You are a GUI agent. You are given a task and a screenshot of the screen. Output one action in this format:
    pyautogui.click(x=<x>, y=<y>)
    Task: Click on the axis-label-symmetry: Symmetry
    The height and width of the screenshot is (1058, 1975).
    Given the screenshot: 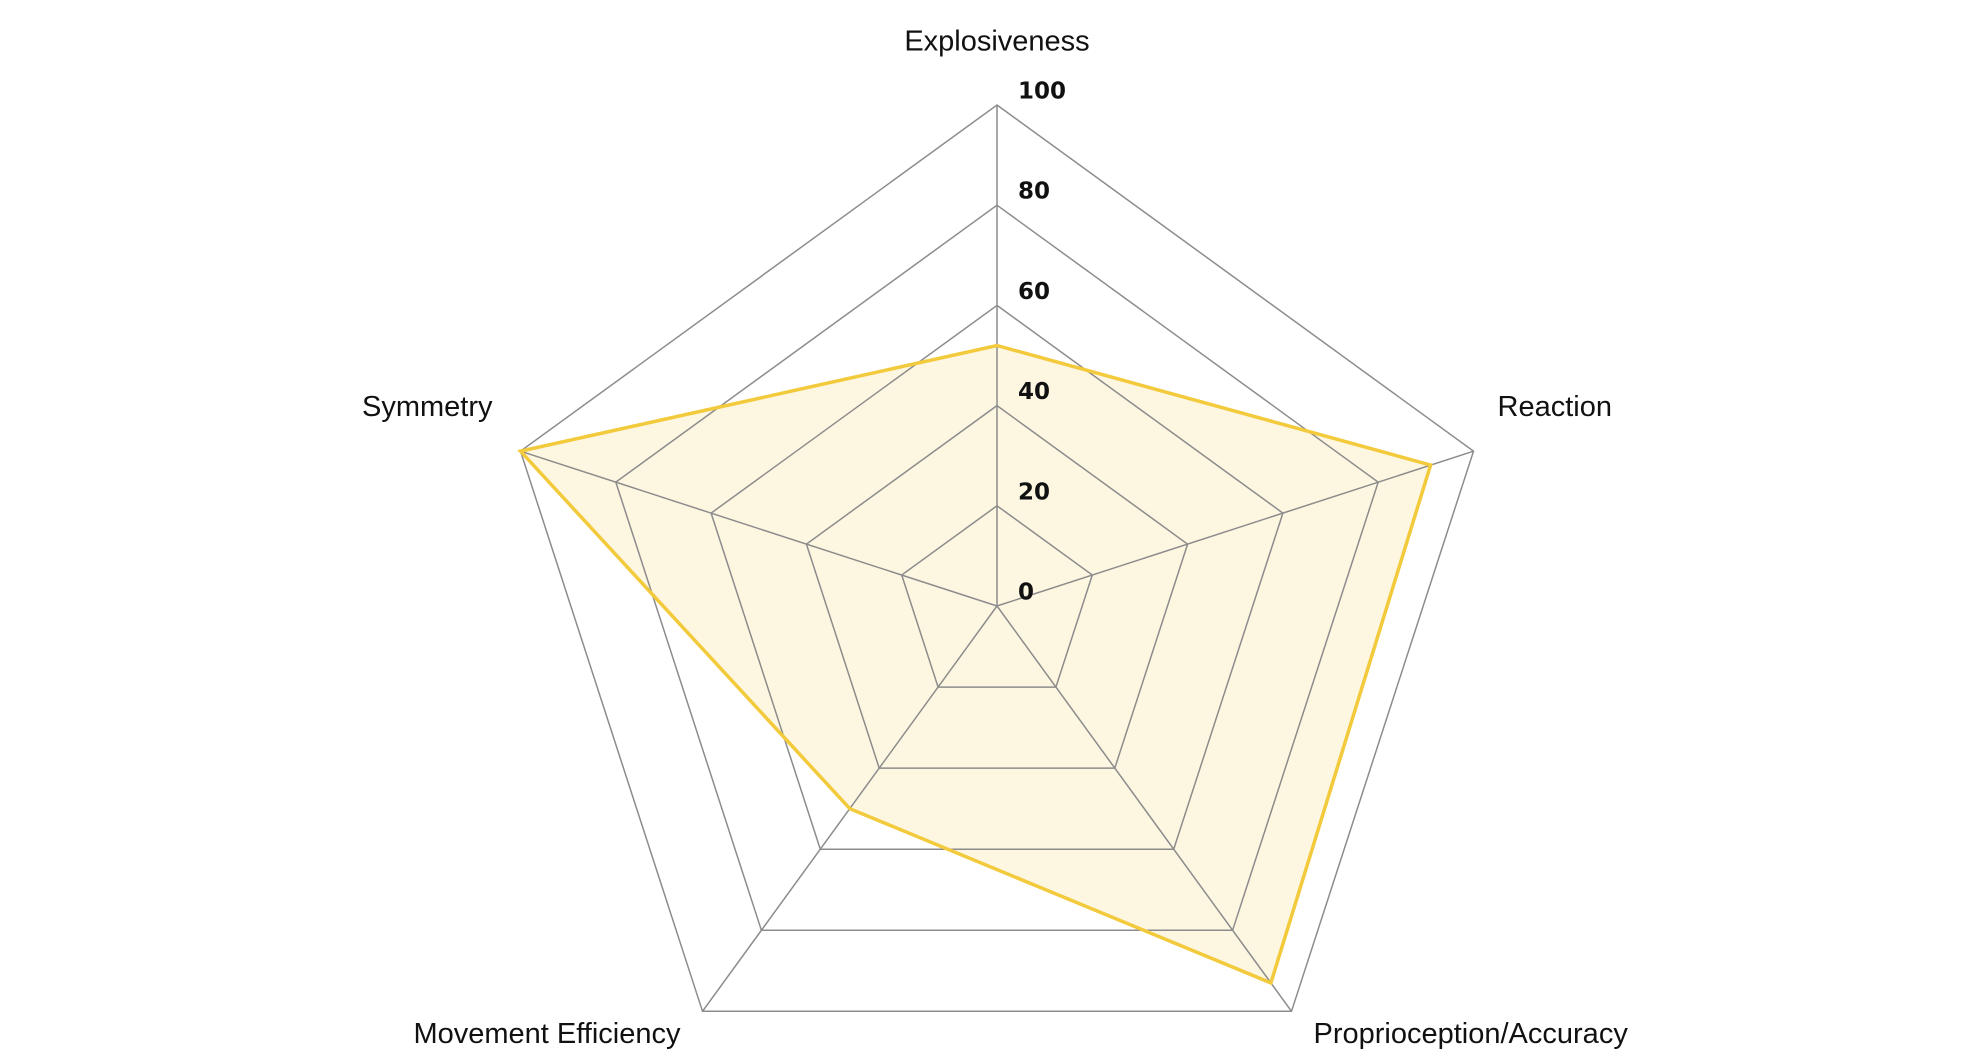 What is the action you would take?
    pyautogui.click(x=427, y=407)
    